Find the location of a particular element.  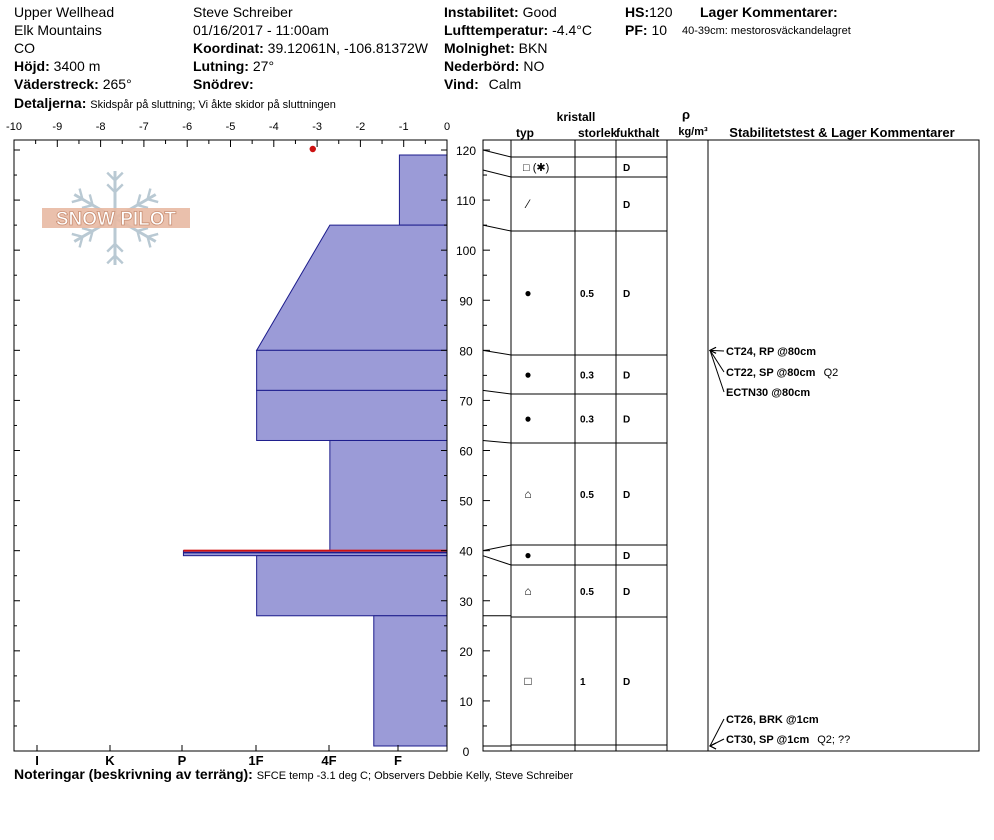

aspect-value: 265° is located at coordinates (117, 84).